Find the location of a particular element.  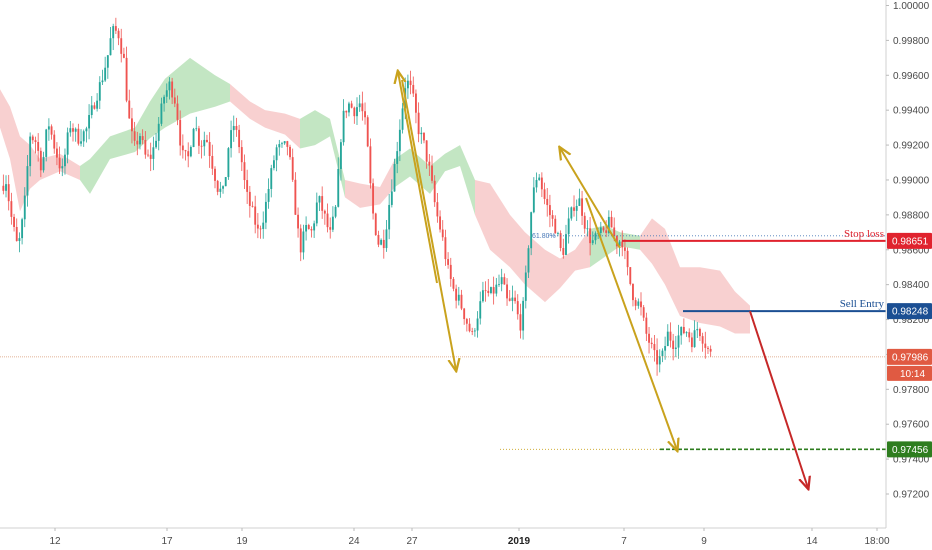

x-tick-label: 24 is located at coordinates (354, 541).